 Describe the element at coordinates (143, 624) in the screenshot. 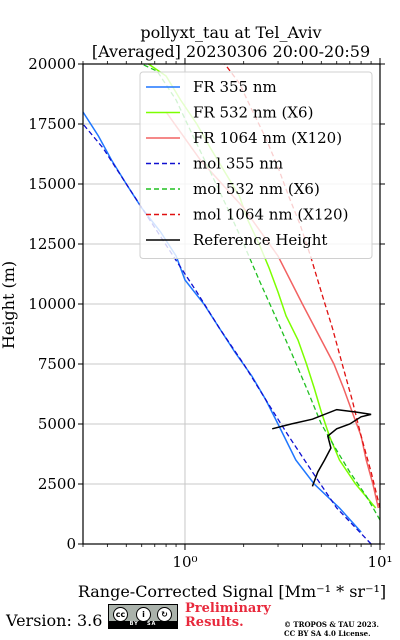

I see `cc-strip: BY SA` at that location.